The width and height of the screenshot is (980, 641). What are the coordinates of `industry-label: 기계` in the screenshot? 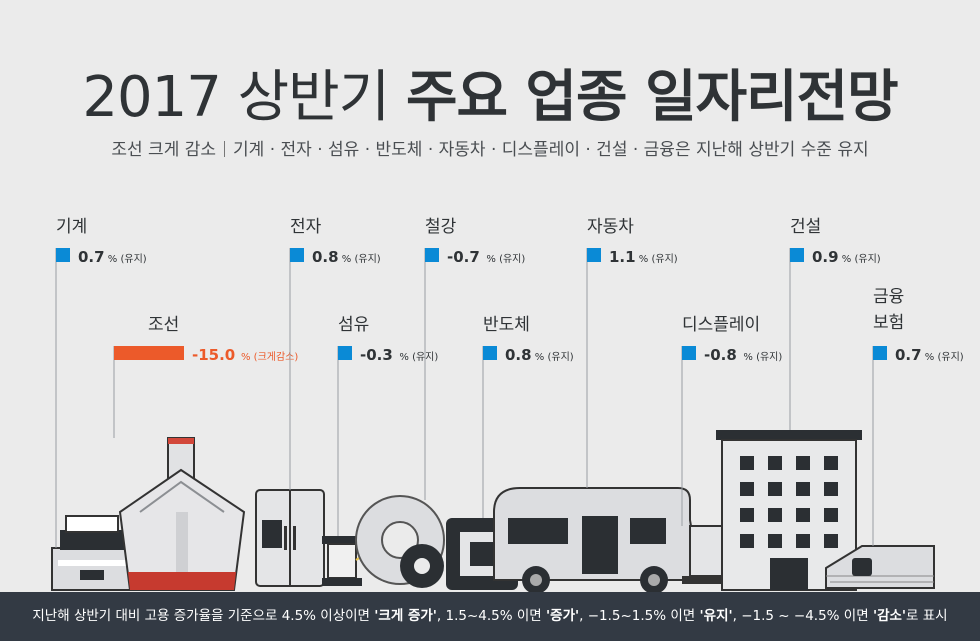 It's located at (71, 227).